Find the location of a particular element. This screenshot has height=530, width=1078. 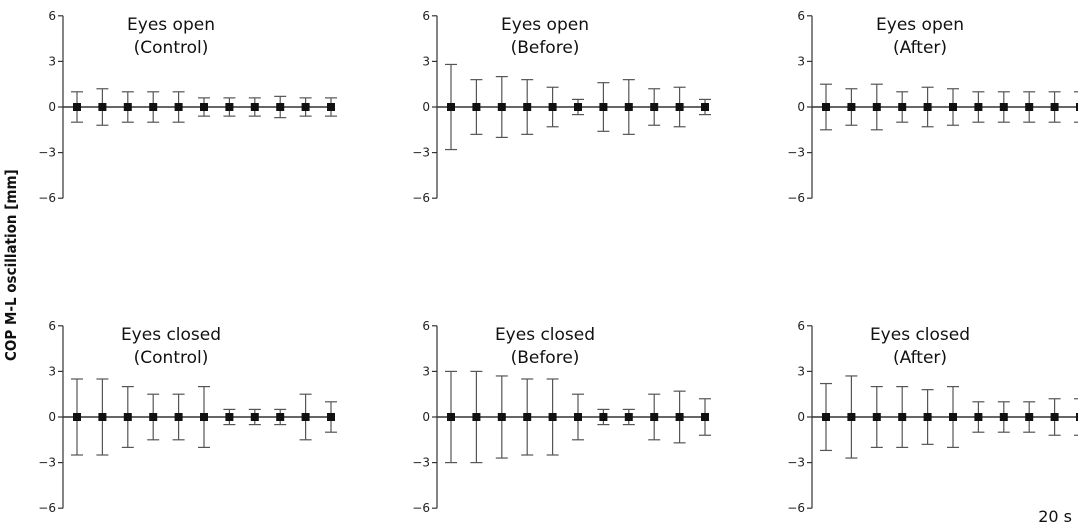

errorbar-panel: 6 3 0 −3 −6 Eyes open (Before) is located at coordinates (561, 107).